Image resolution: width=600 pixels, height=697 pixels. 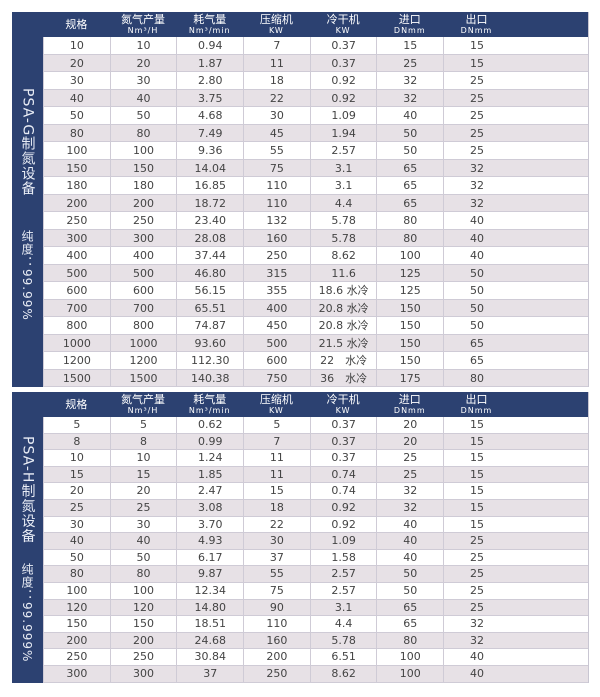 What do you see at coordinates (409, 290) in the screenshot?
I see `table-cell: 125` at bounding box center [409, 290].